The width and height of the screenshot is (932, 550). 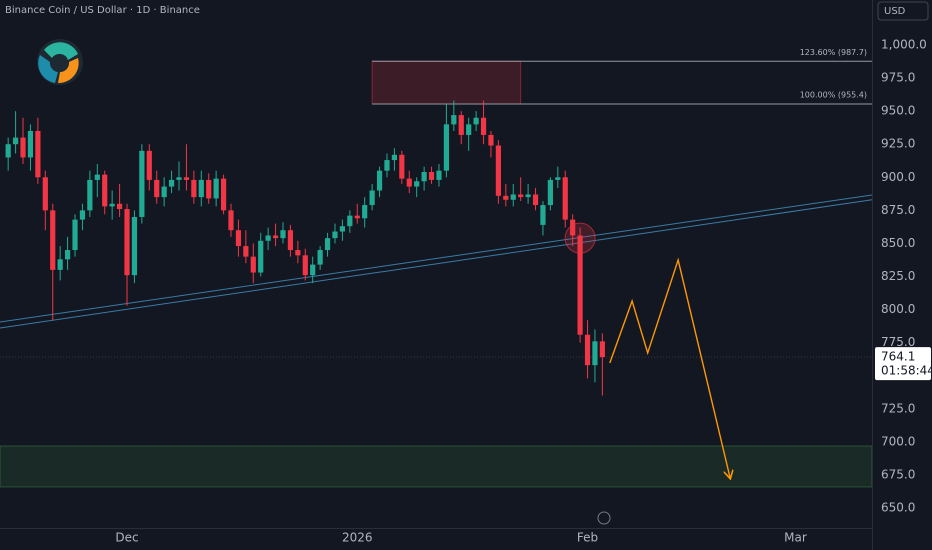 What do you see at coordinates (898, 111) in the screenshot?
I see `y-tick-label: 950.0` at bounding box center [898, 111].